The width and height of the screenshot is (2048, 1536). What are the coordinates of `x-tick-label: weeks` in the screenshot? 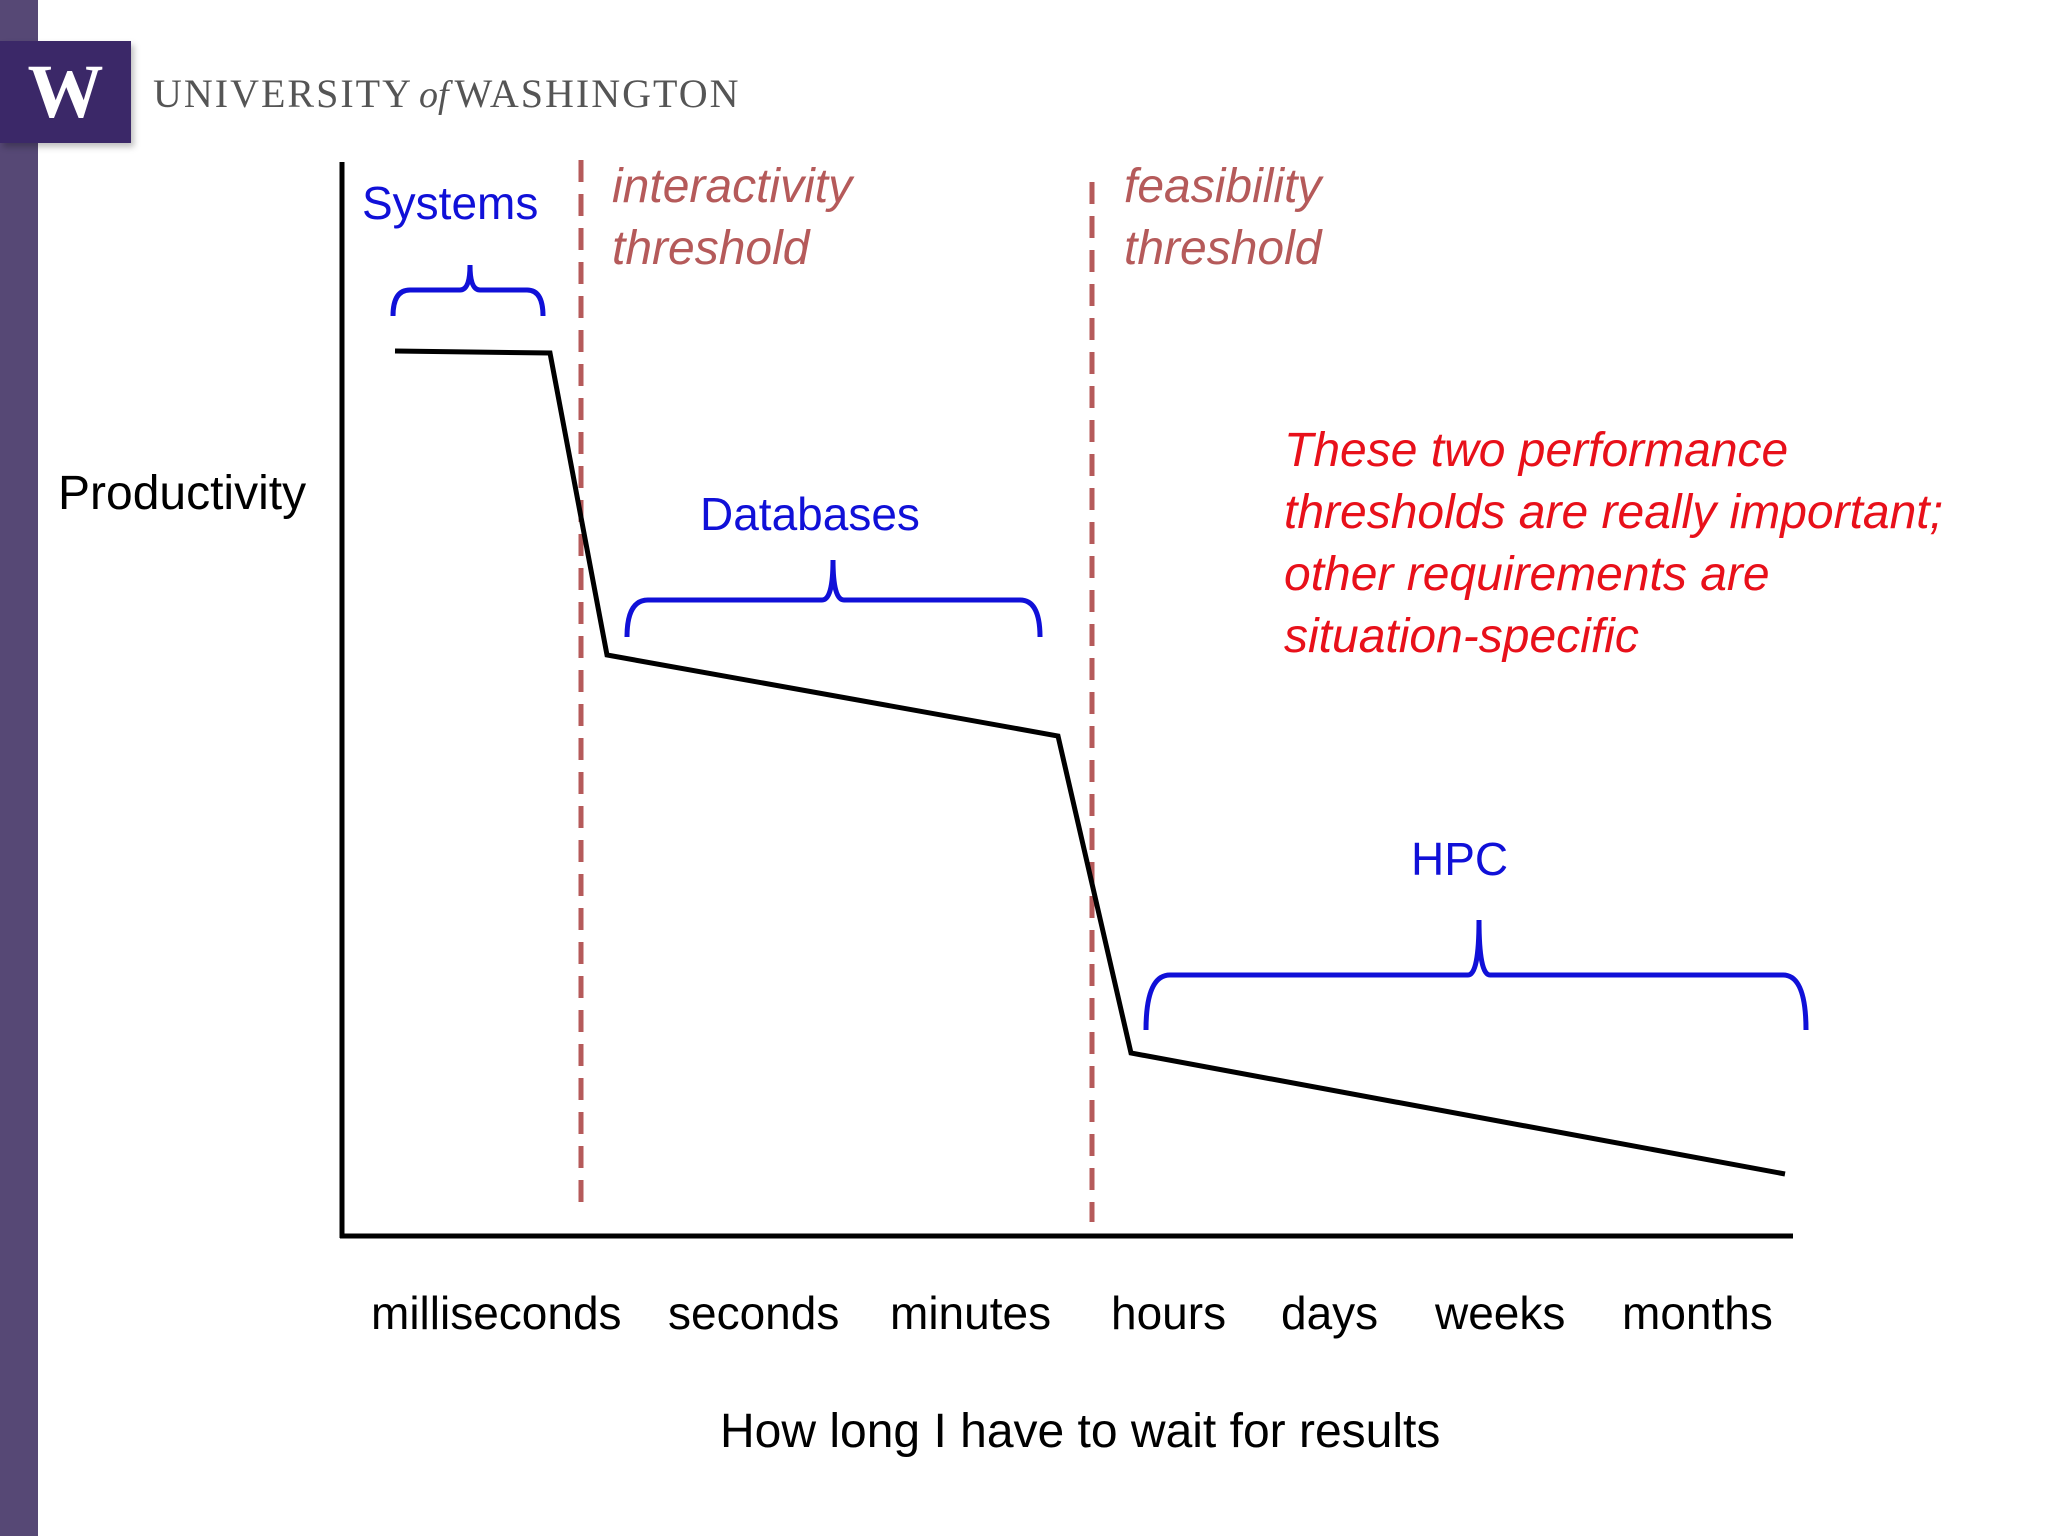 It's located at (1500, 1313).